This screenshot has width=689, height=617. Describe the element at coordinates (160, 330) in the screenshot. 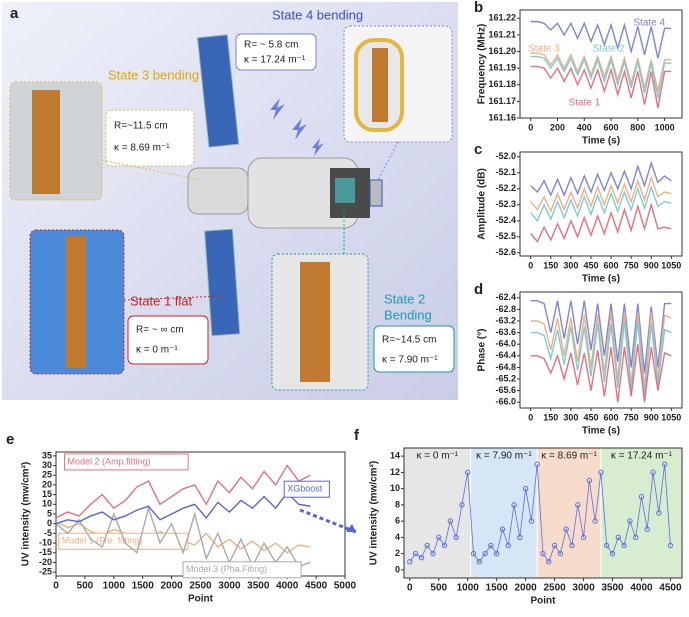

I see `state-radius: R= ~ ∞ cm` at that location.